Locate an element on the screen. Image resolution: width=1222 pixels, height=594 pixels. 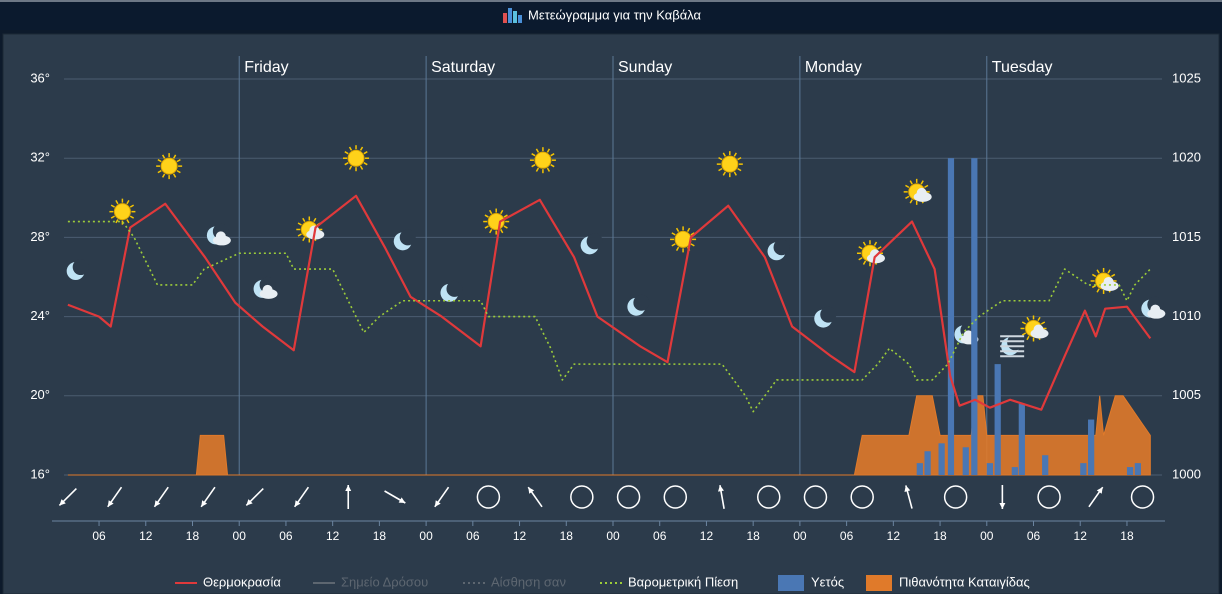
title-bar is located at coordinates (611, 15).